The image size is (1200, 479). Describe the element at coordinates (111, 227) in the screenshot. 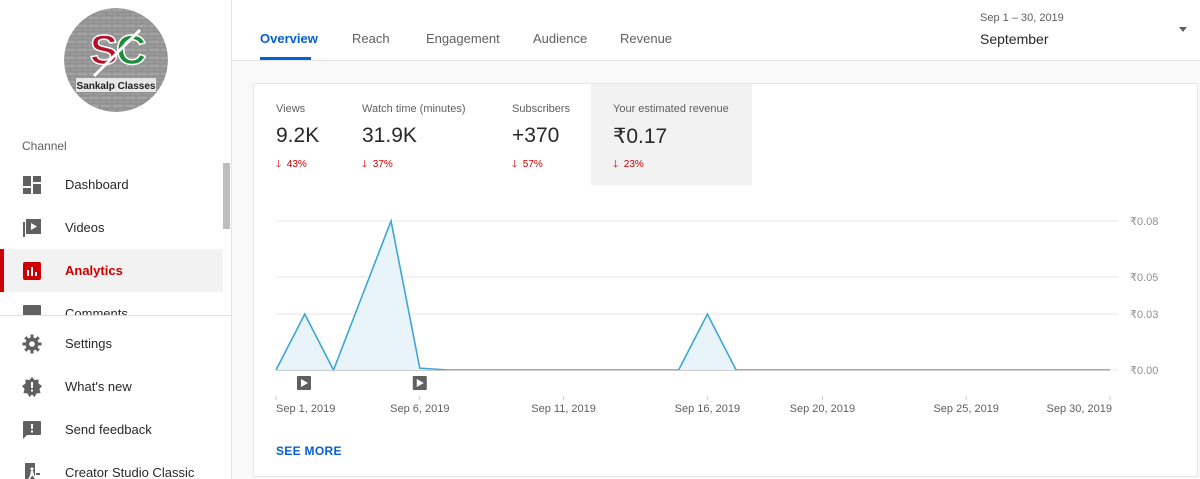

I see `sidebar-item-videos: Videos` at that location.